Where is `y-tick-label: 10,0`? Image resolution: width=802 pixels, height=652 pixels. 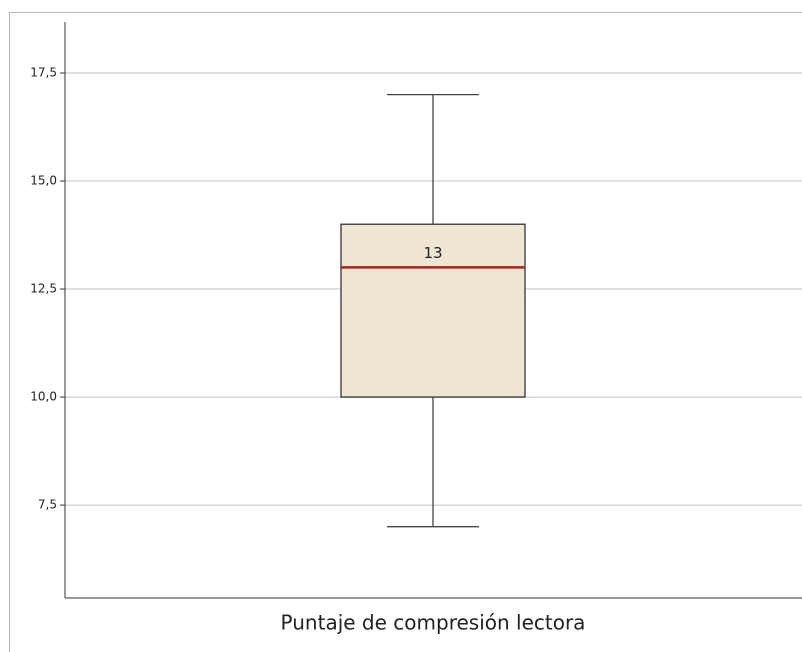
y-tick-label: 10,0 is located at coordinates (43, 397).